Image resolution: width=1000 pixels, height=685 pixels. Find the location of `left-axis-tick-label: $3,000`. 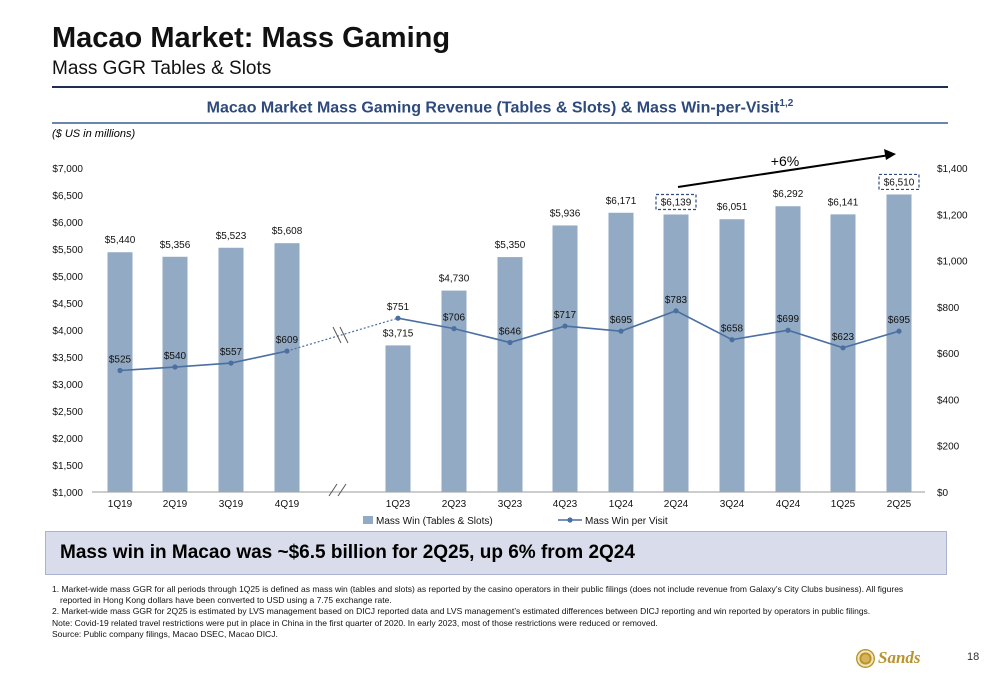

left-axis-tick-label: $3,000 is located at coordinates (67, 385).